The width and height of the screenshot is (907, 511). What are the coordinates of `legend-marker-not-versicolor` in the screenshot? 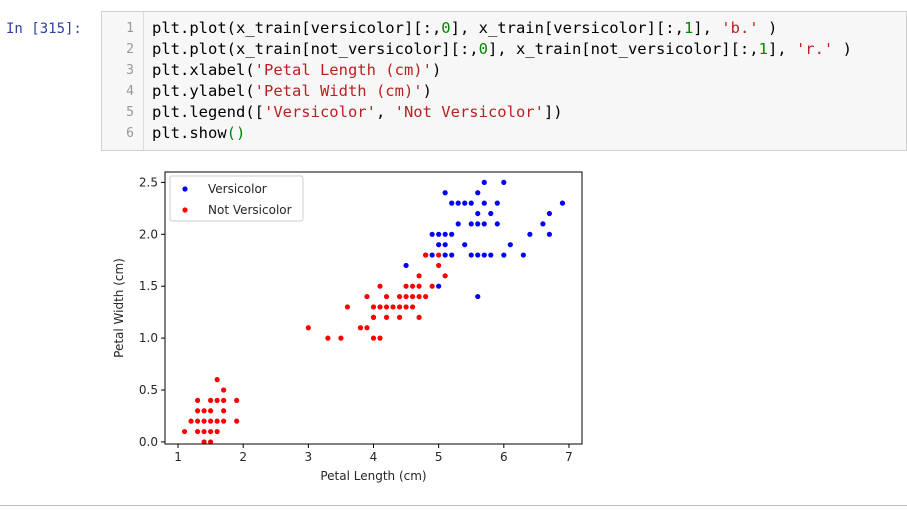 It's located at (185, 210).